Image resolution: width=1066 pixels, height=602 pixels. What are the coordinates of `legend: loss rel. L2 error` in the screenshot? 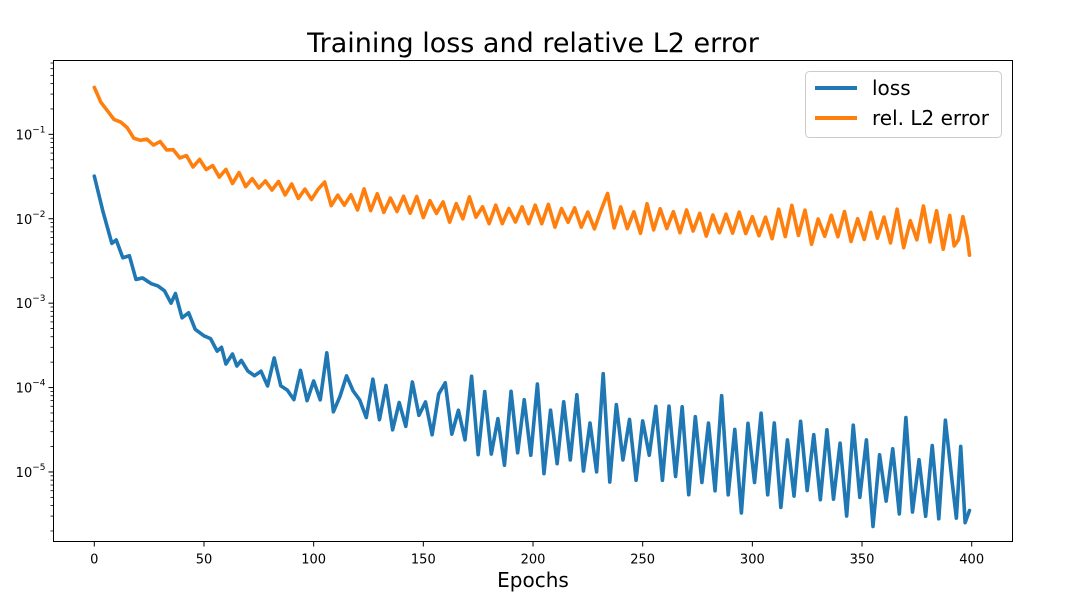 It's located at (903, 104).